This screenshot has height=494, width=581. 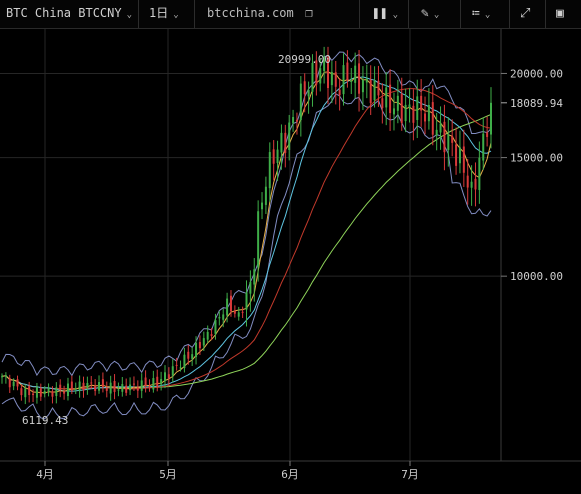 I want to click on indicator-icon: ≔, so click(x=476, y=13).